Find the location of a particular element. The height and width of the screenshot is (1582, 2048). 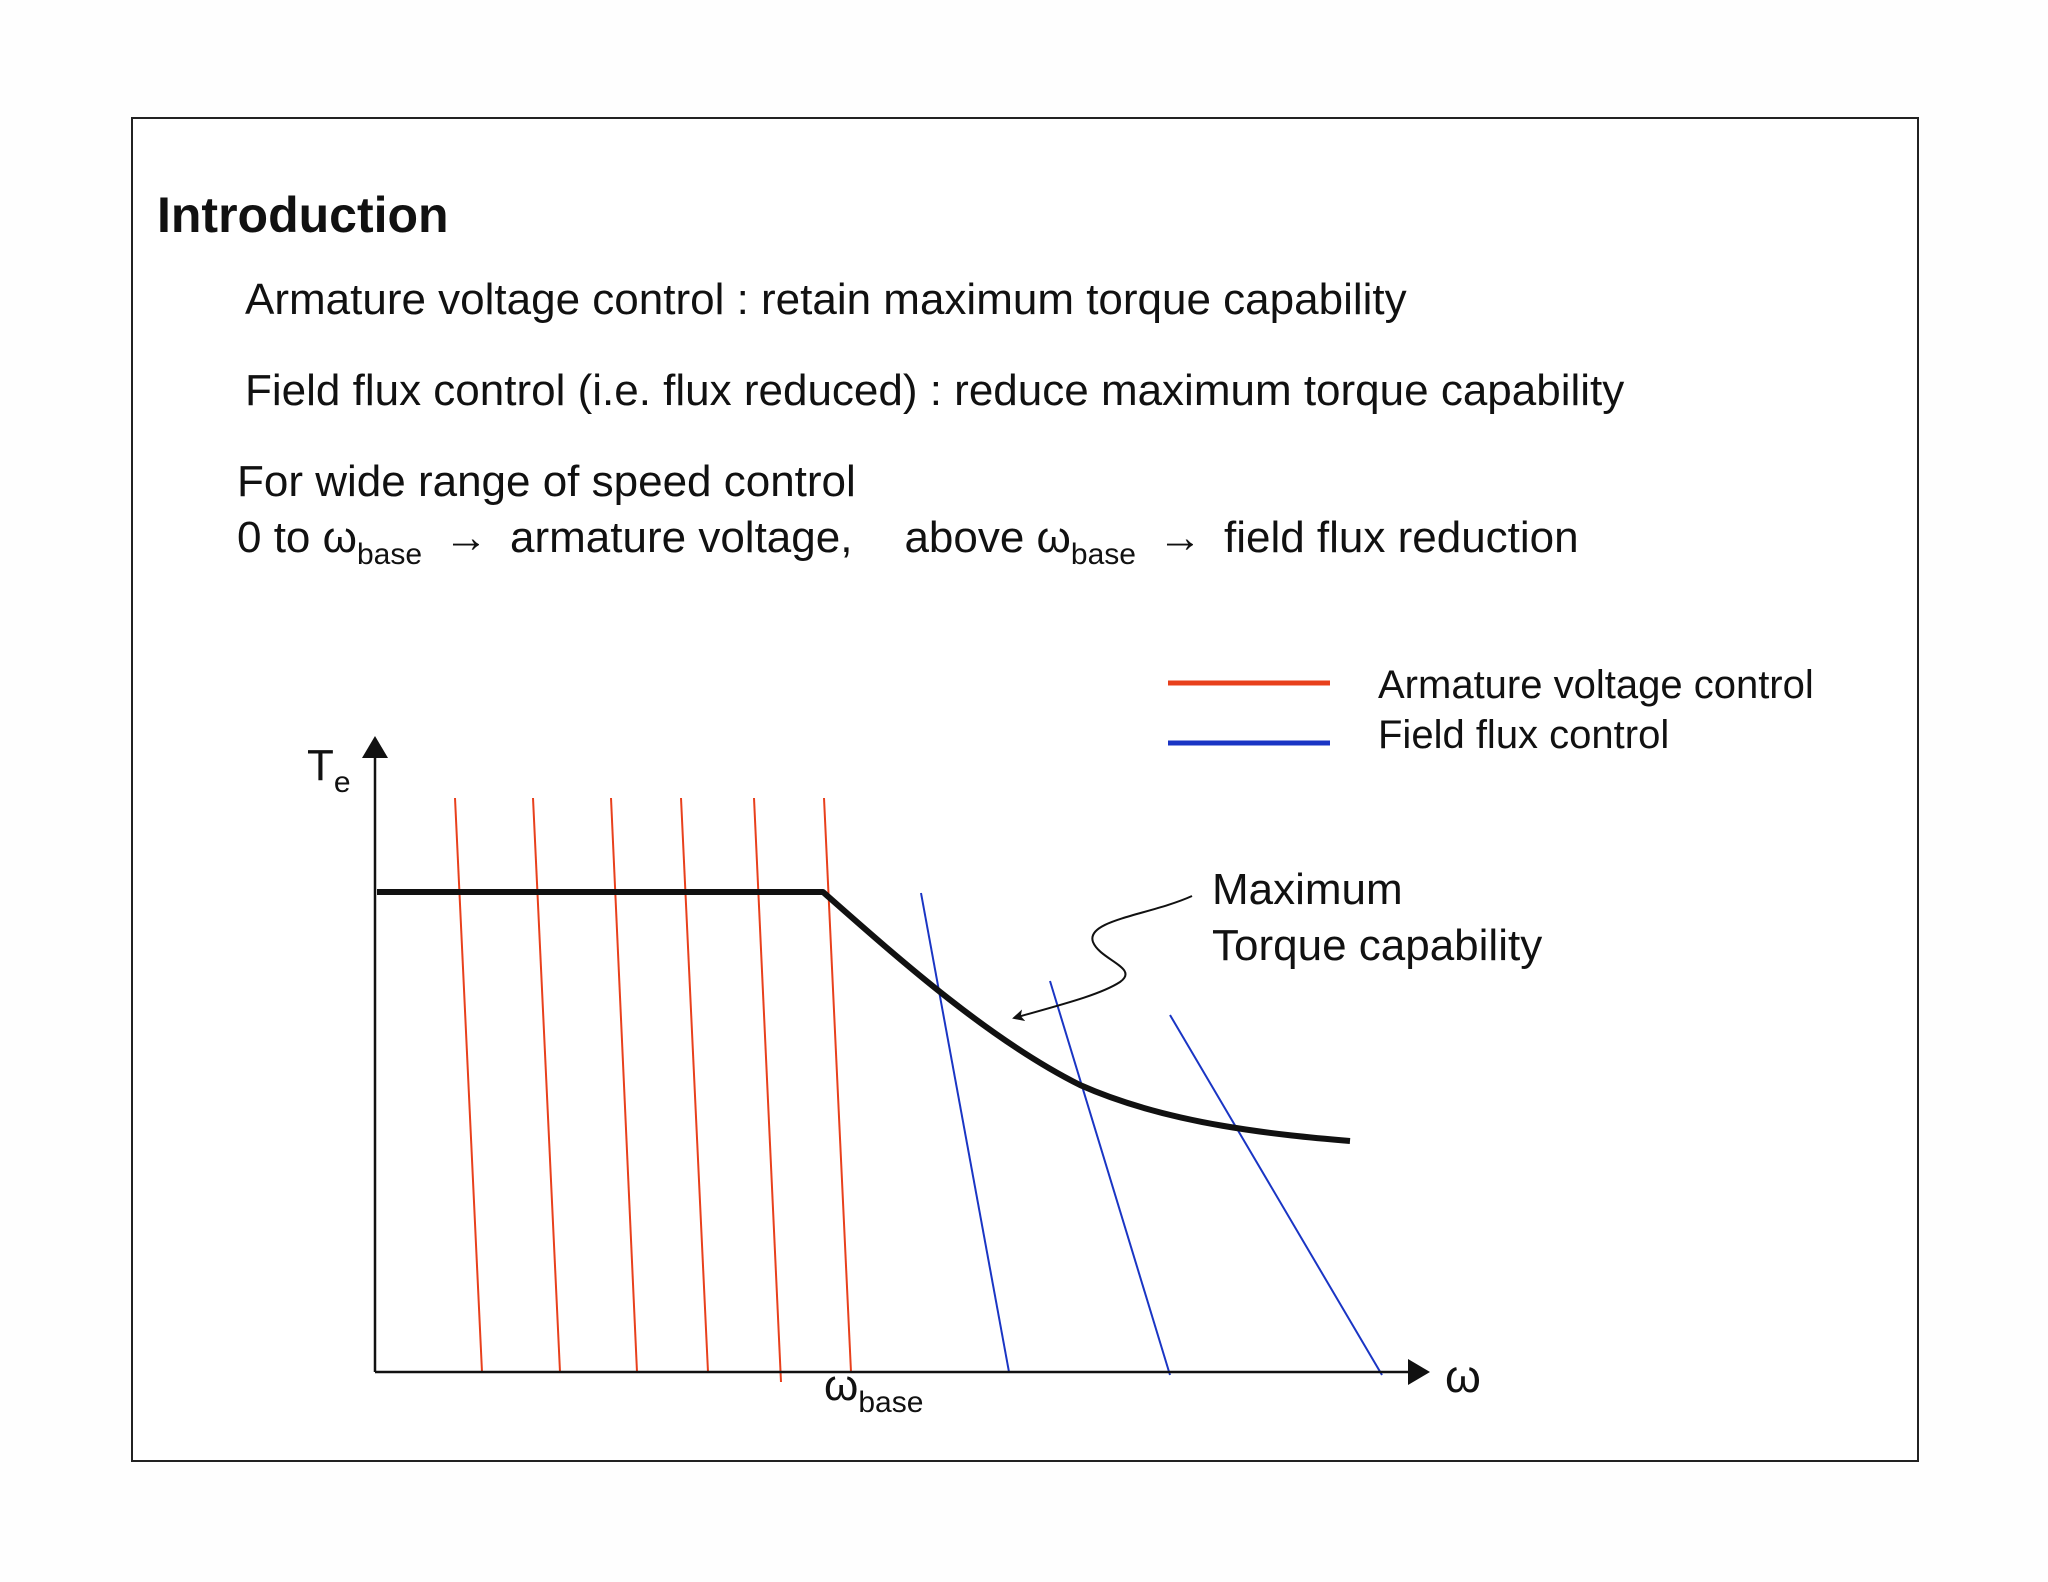

slide-title: Introduction is located at coordinates (303, 215).